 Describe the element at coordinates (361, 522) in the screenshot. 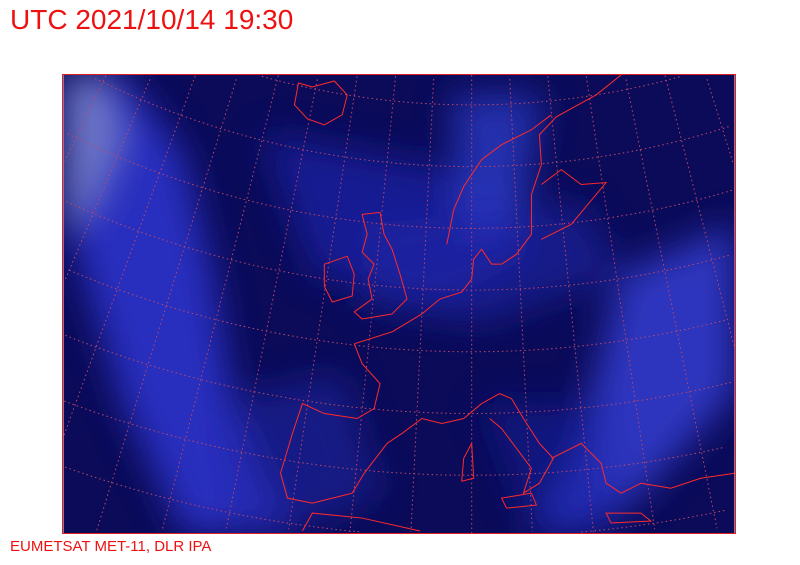

I see `north-africa` at that location.